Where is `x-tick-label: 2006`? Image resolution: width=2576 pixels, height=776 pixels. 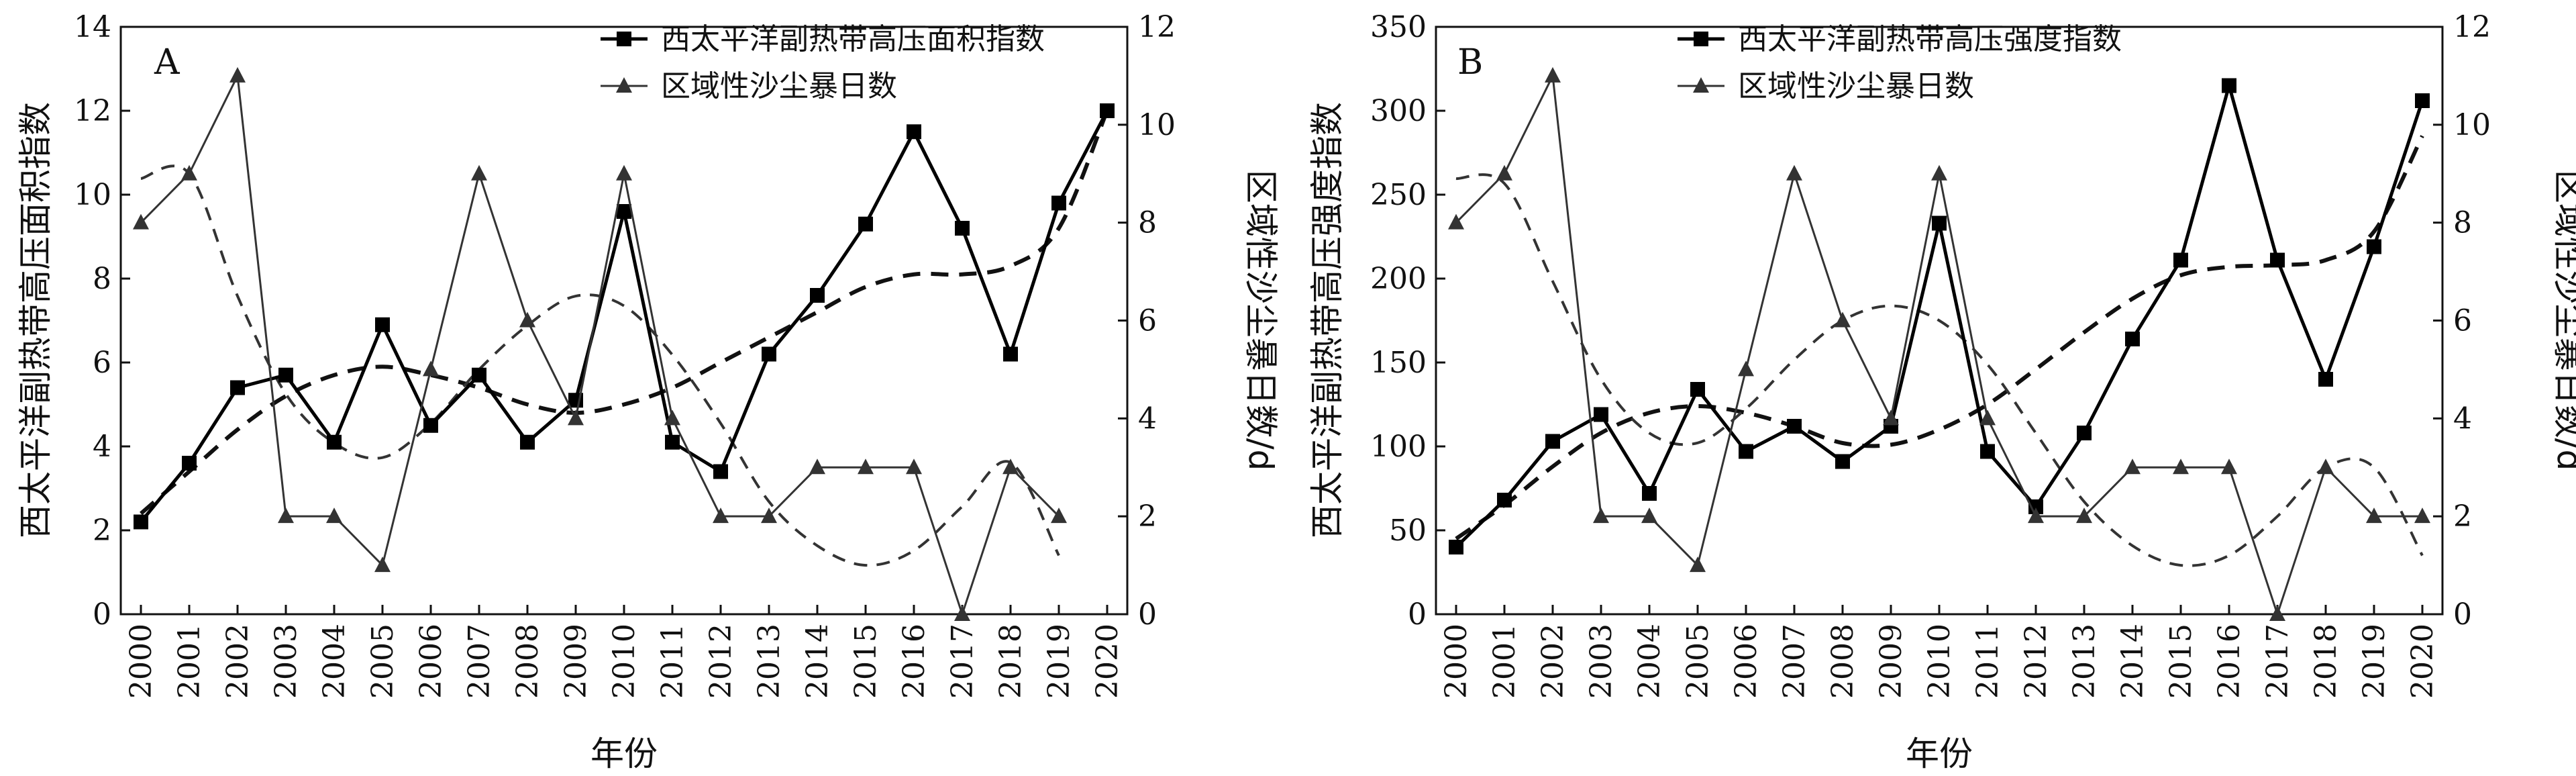 x-tick-label: 2006 is located at coordinates (1746, 661).